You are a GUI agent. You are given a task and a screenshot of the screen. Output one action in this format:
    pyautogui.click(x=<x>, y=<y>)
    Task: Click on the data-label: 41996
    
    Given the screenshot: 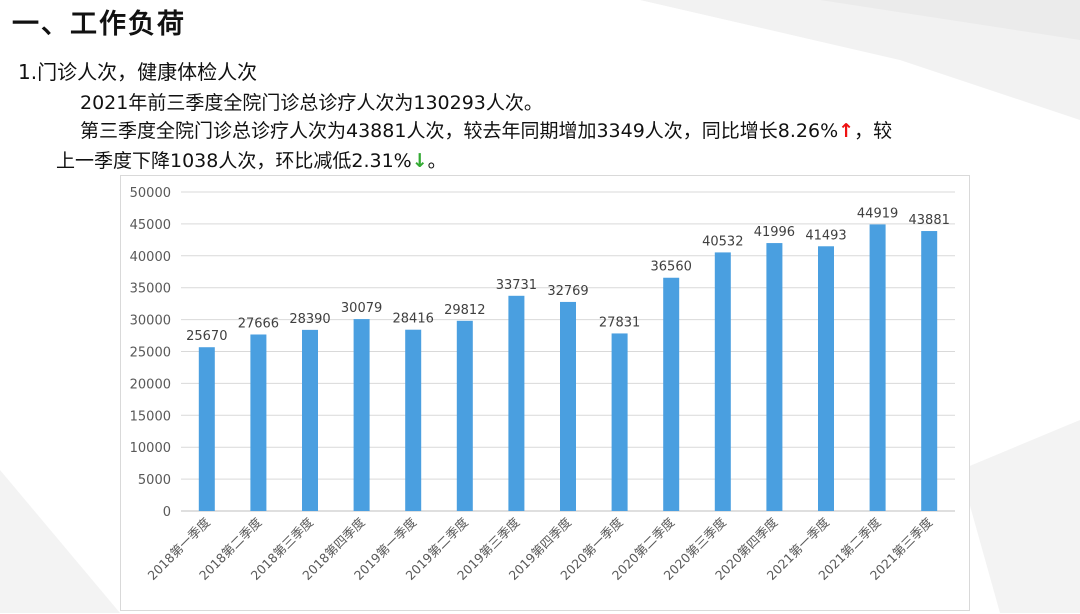 What is the action you would take?
    pyautogui.click(x=774, y=232)
    